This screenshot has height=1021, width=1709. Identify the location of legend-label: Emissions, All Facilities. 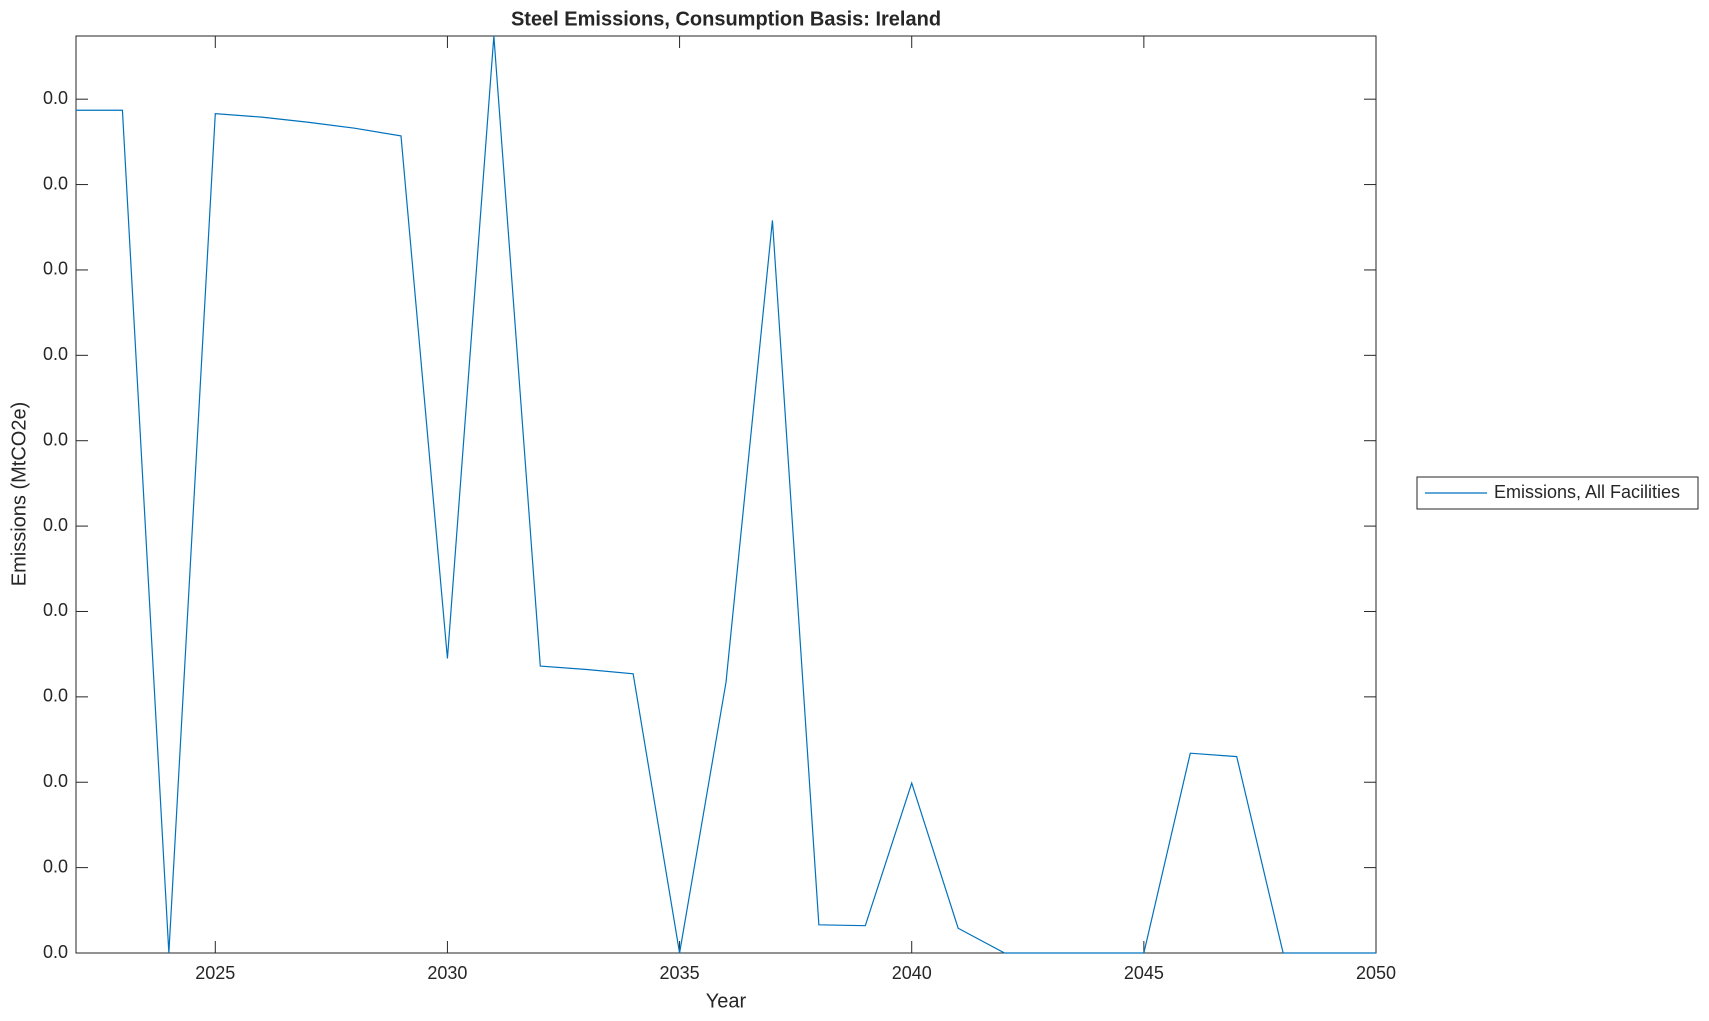
(1587, 492).